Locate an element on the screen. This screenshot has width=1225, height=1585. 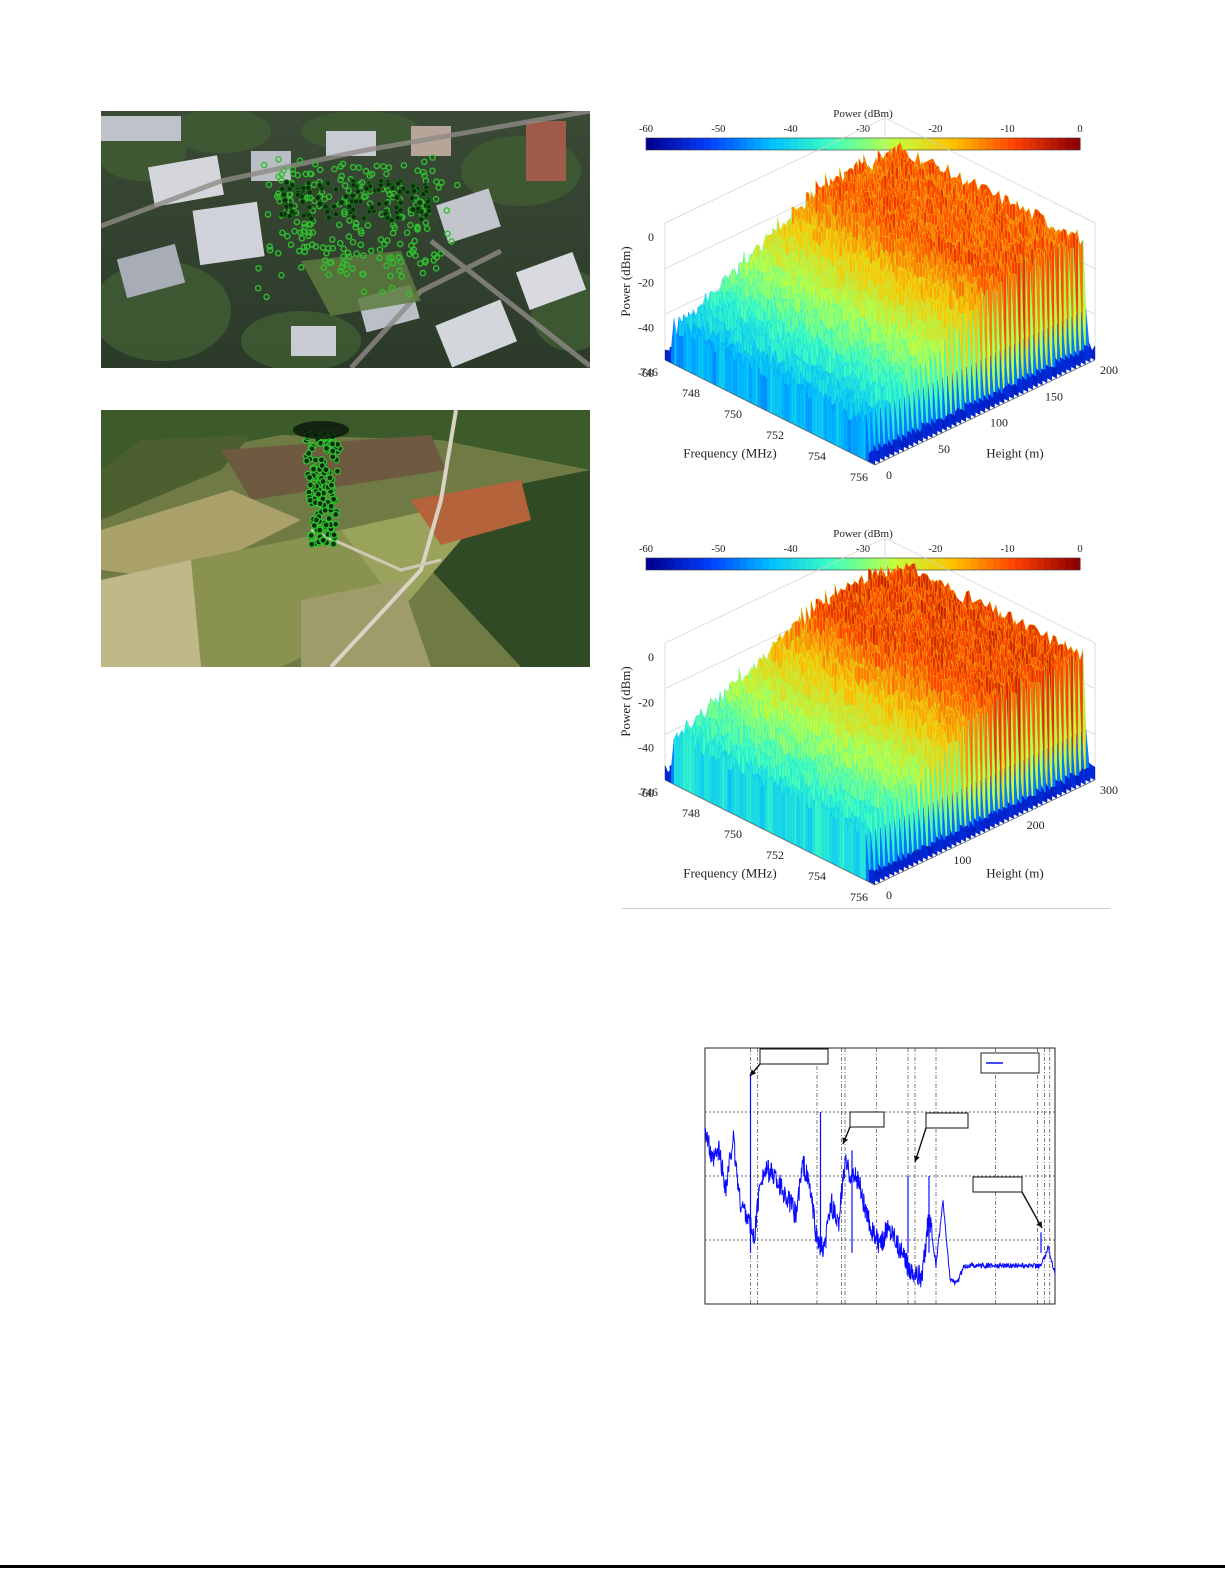
frequency-tick-label: 746 is located at coordinates (649, 372).